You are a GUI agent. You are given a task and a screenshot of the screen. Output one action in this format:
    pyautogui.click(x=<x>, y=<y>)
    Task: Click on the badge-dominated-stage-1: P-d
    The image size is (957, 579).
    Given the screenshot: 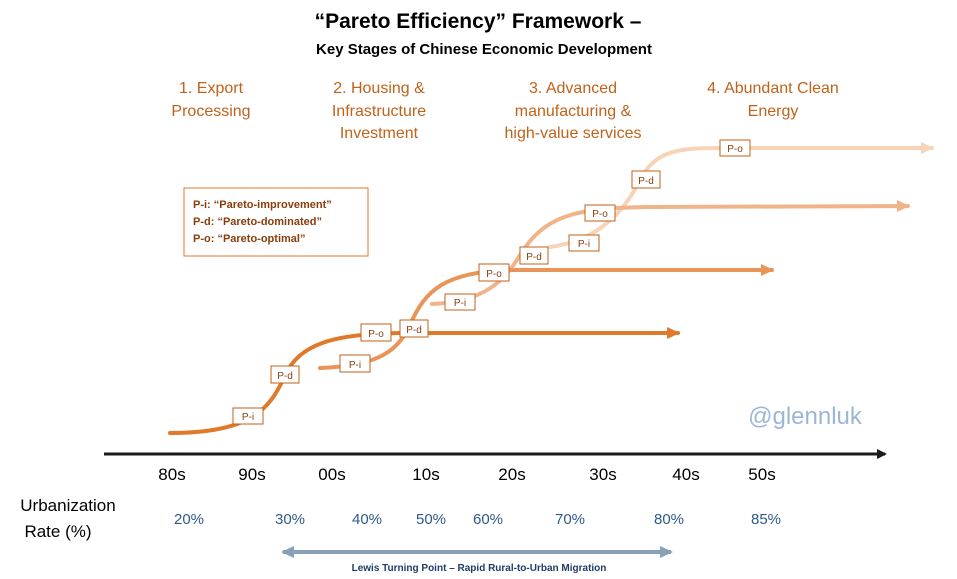 What is the action you would take?
    pyautogui.click(x=285, y=374)
    